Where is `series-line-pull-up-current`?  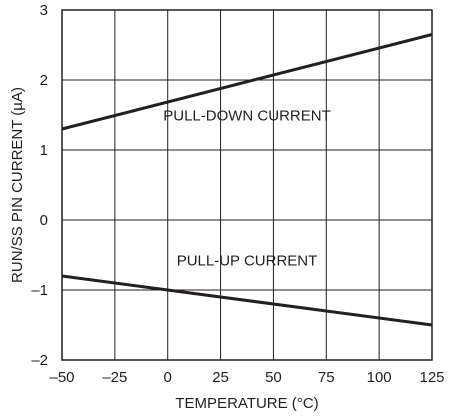
series-line-pull-up-current is located at coordinates (247, 300).